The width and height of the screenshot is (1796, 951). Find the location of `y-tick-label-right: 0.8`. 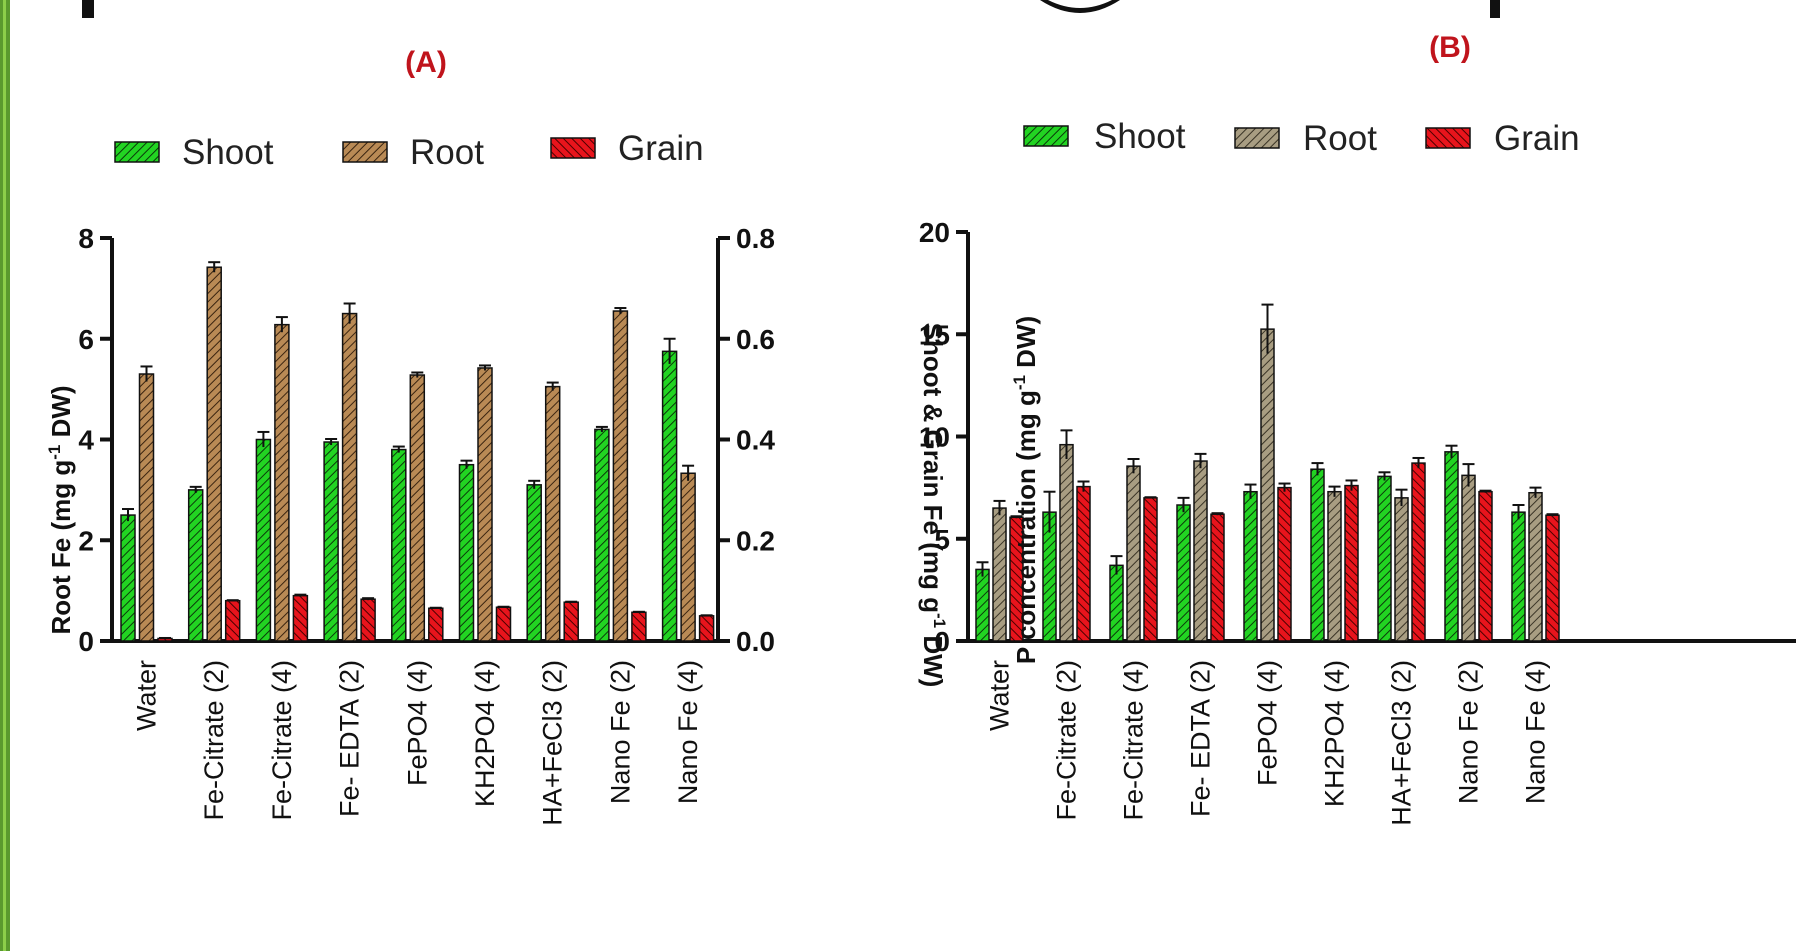

y-tick-label-right: 0.8 is located at coordinates (755, 238).